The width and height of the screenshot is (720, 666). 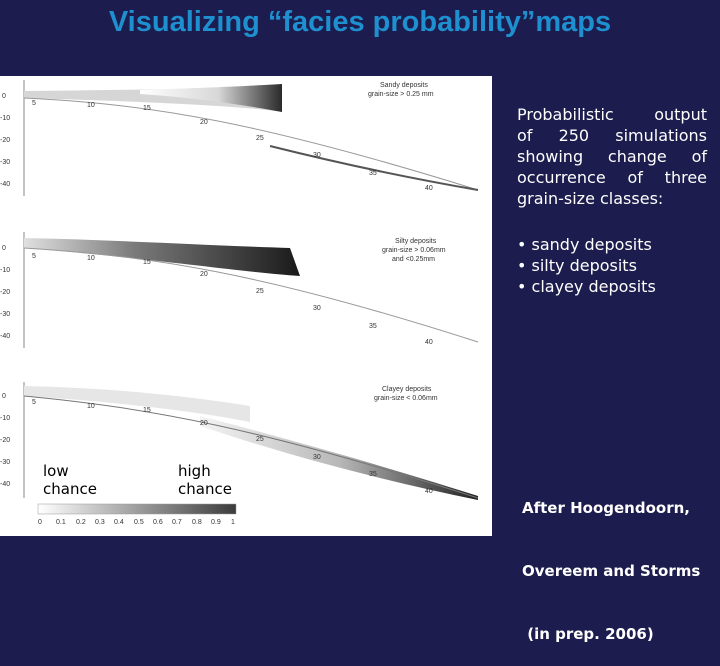 I want to click on panel-silty-legend-detail-2: and <0.25mm, so click(x=413, y=259).